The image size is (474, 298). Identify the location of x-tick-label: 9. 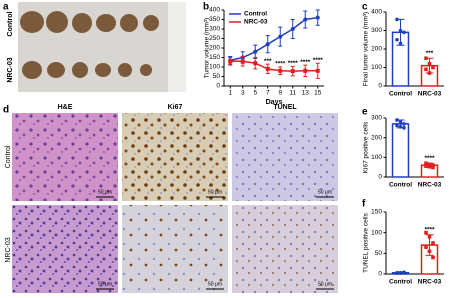
(280, 93).